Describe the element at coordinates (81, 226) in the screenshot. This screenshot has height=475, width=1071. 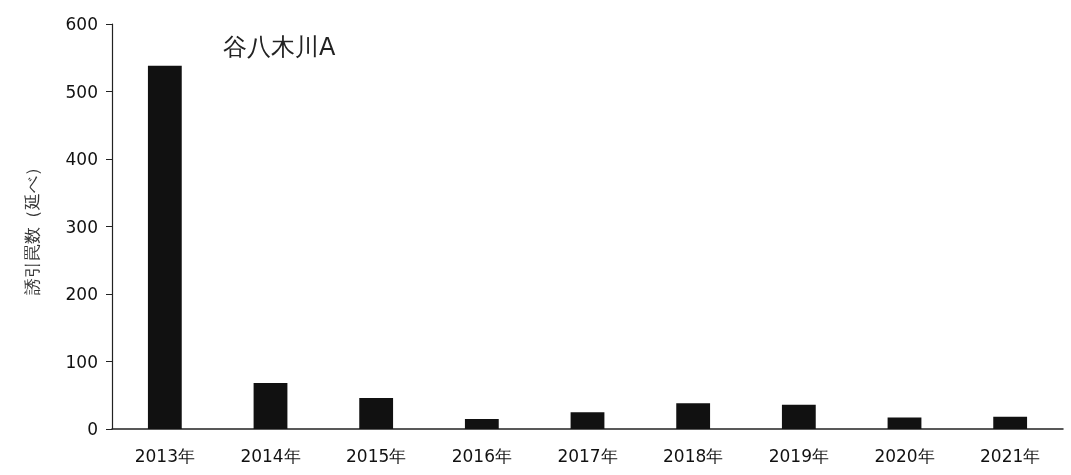
I see `y-tick-label: 300` at that location.